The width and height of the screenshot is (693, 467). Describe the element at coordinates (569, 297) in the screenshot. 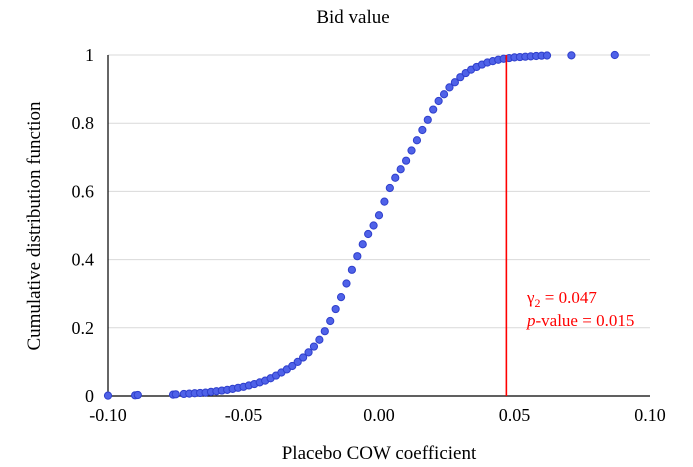

I see `gamma-value: = 0.047` at that location.